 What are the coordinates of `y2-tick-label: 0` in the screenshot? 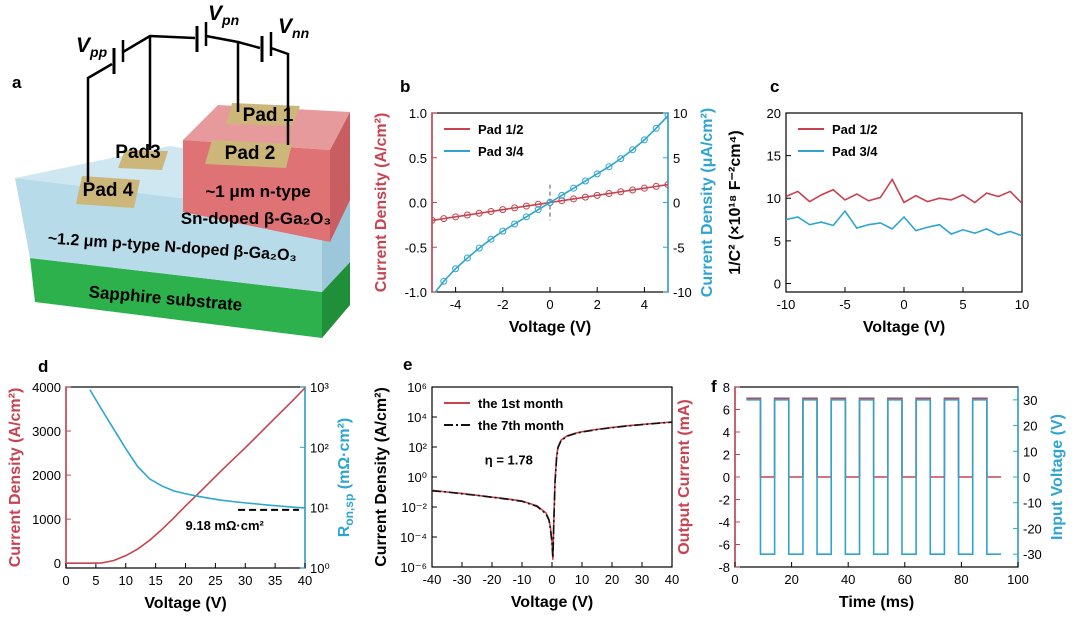 It's located at (676, 203).